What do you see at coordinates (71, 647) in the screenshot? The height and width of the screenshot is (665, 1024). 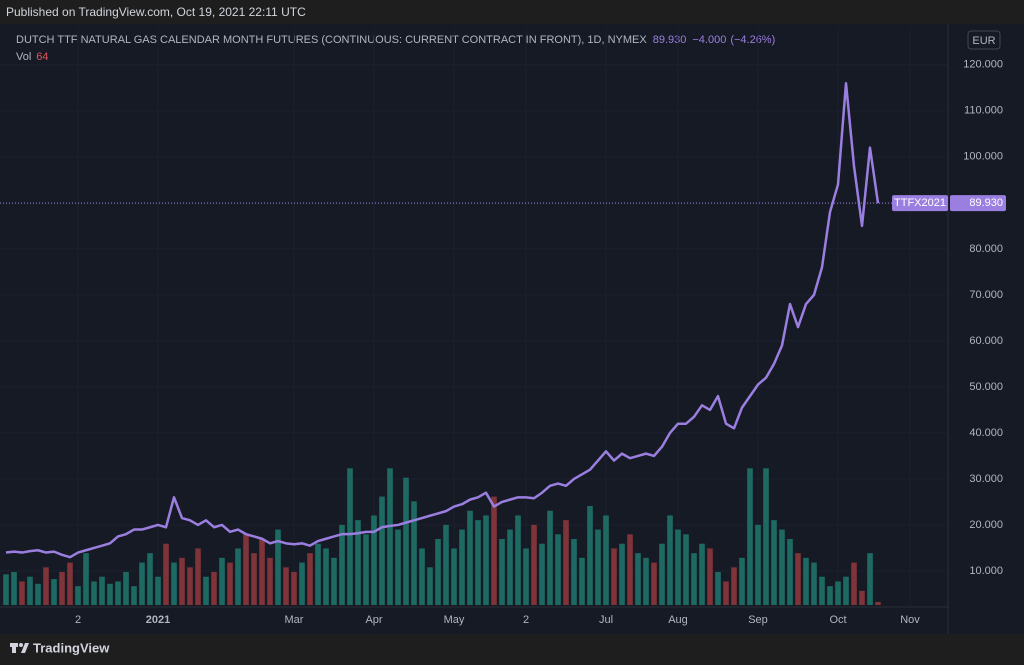 I see `brand: TradingView` at bounding box center [71, 647].